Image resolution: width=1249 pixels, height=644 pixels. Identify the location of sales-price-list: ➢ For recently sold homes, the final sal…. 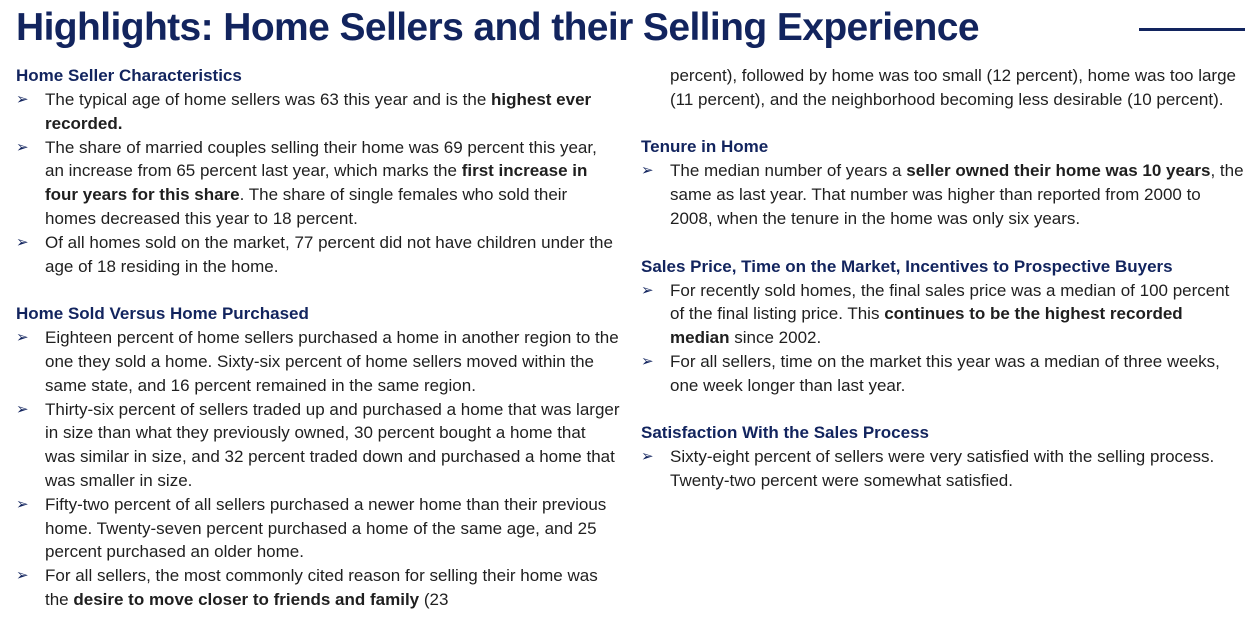
(943, 338).